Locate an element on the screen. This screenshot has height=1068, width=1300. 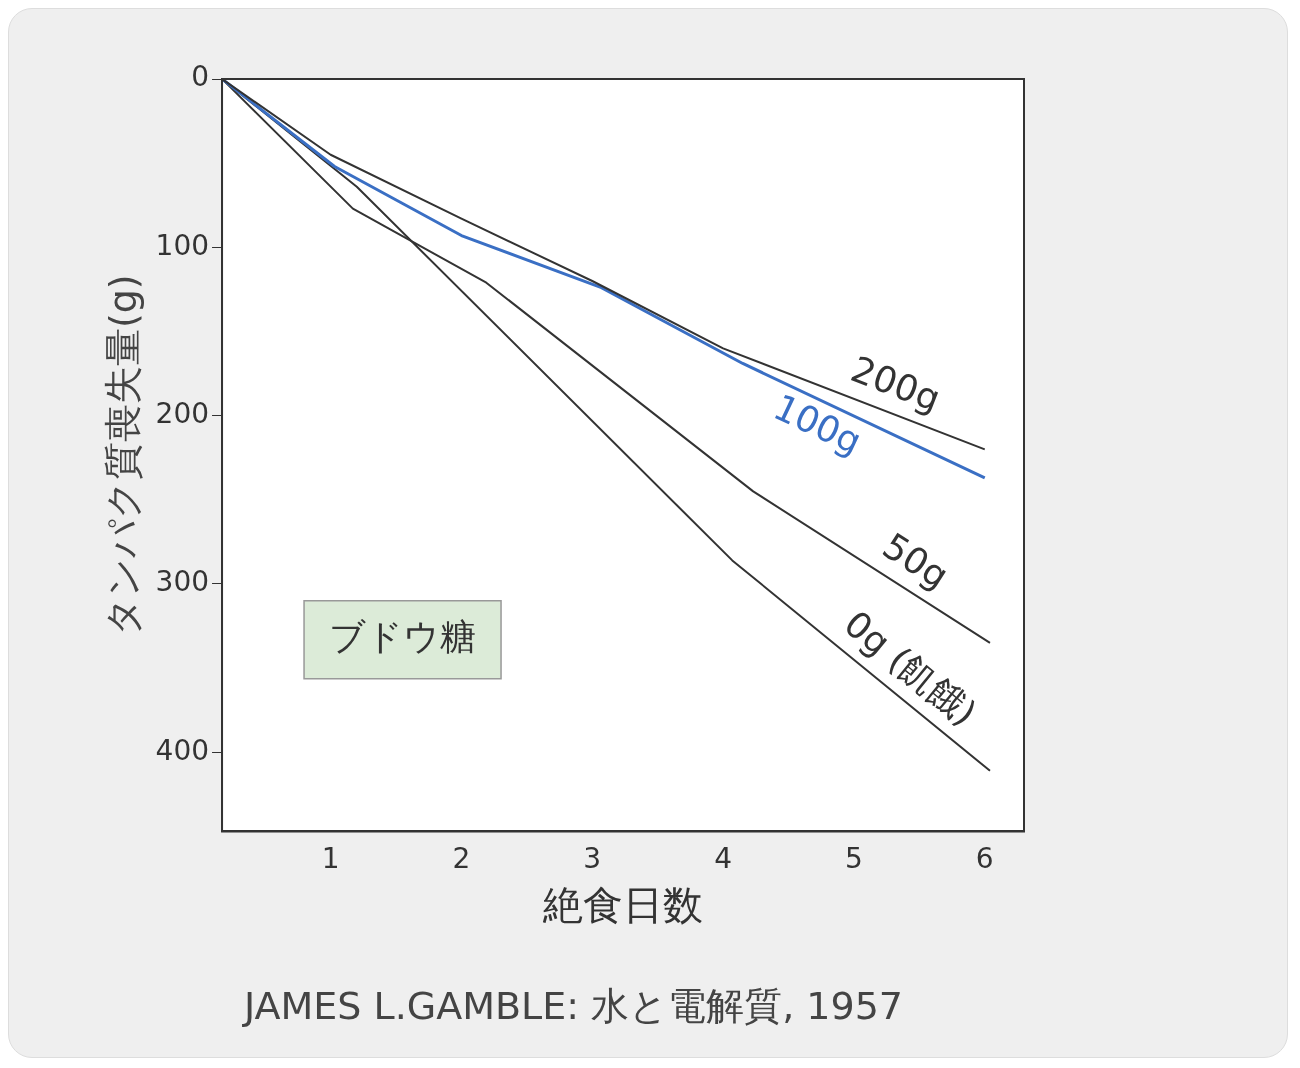
text: JAMES L.GAMBLE: 水と電解質, 1957 is located at coordinates (573, 1005).